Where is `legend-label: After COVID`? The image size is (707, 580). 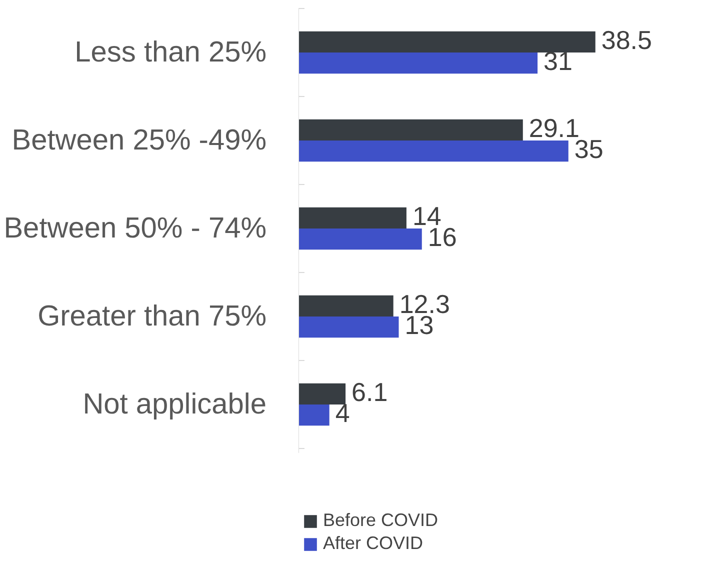 legend-label: After COVID is located at coordinates (373, 543).